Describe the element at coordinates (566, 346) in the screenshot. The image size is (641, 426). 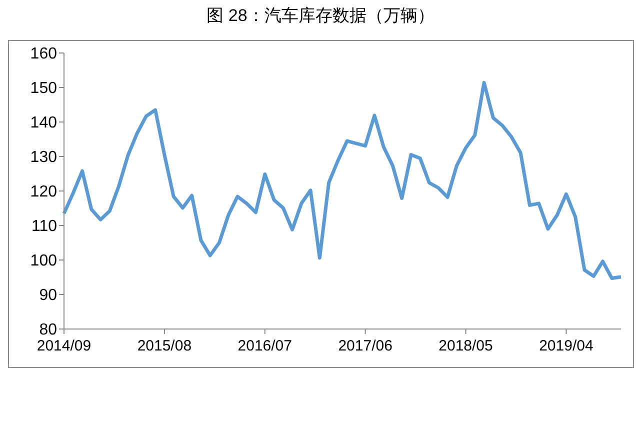
I see `x-tick-label: 2019/04` at that location.